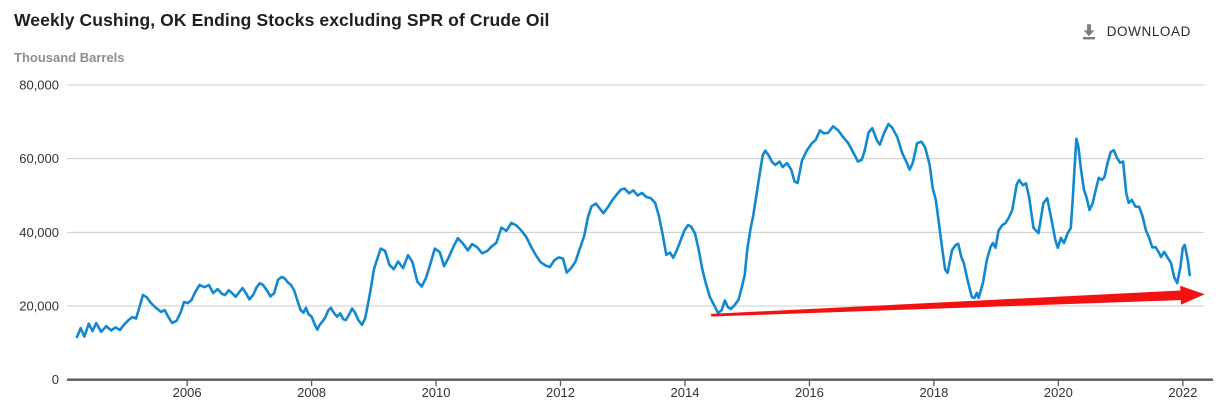 The image size is (1219, 406). Describe the element at coordinates (55, 379) in the screenshot. I see `y-tick-label-0: 0` at that location.